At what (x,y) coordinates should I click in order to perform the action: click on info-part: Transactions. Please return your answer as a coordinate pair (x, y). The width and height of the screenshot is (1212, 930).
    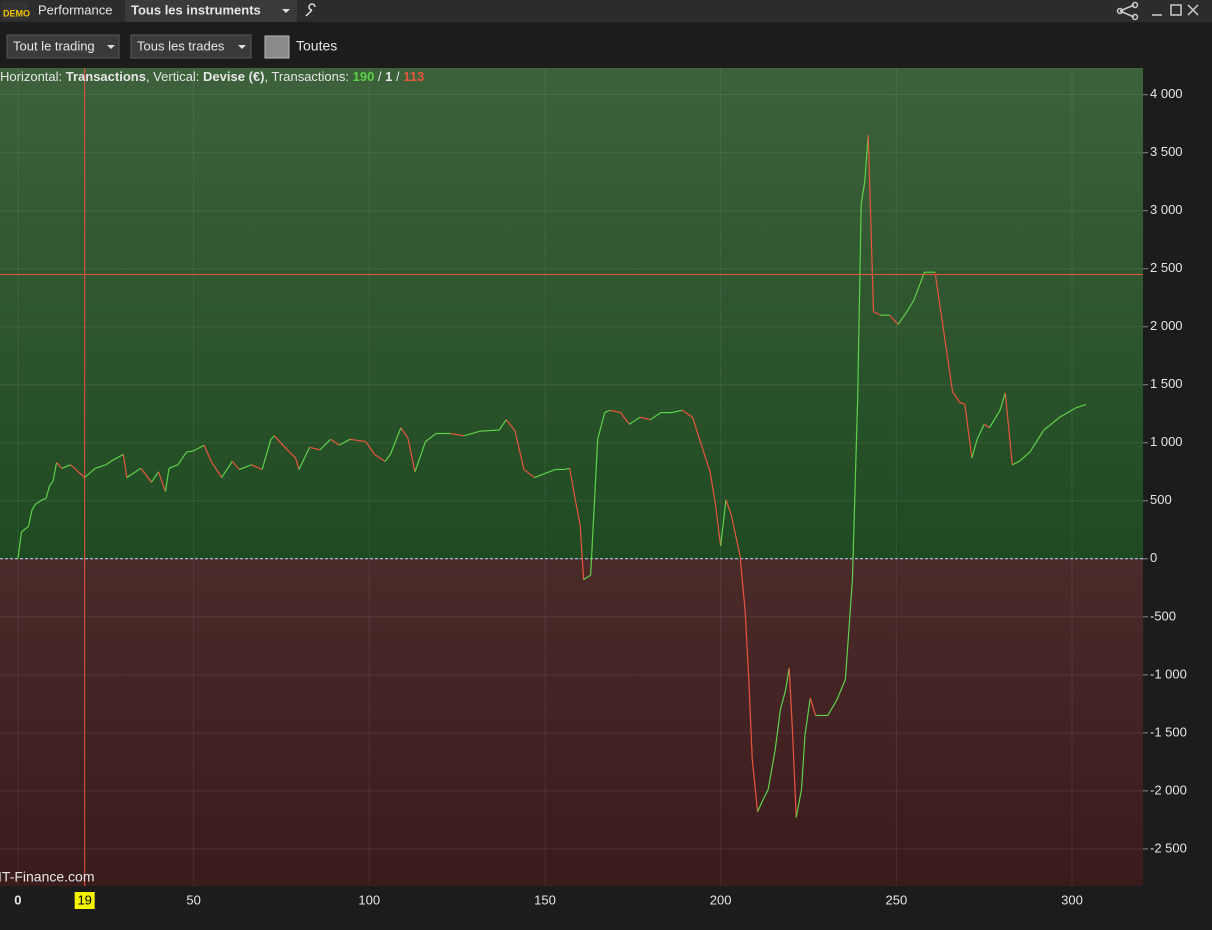
    Looking at the image, I should click on (106, 76).